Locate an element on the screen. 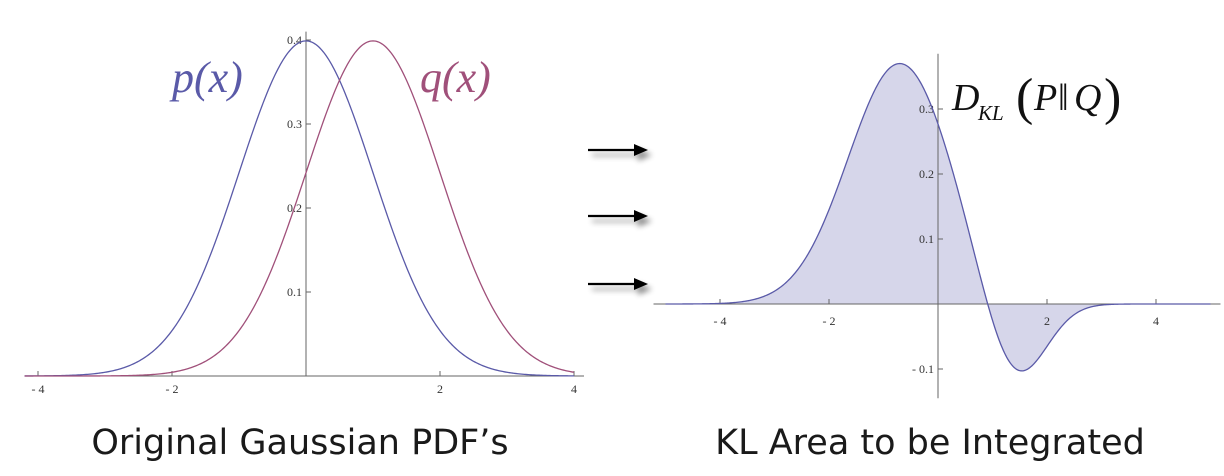 This screenshot has height=476, width=1224. y-tick-label: 0.2 is located at coordinates (926, 174).